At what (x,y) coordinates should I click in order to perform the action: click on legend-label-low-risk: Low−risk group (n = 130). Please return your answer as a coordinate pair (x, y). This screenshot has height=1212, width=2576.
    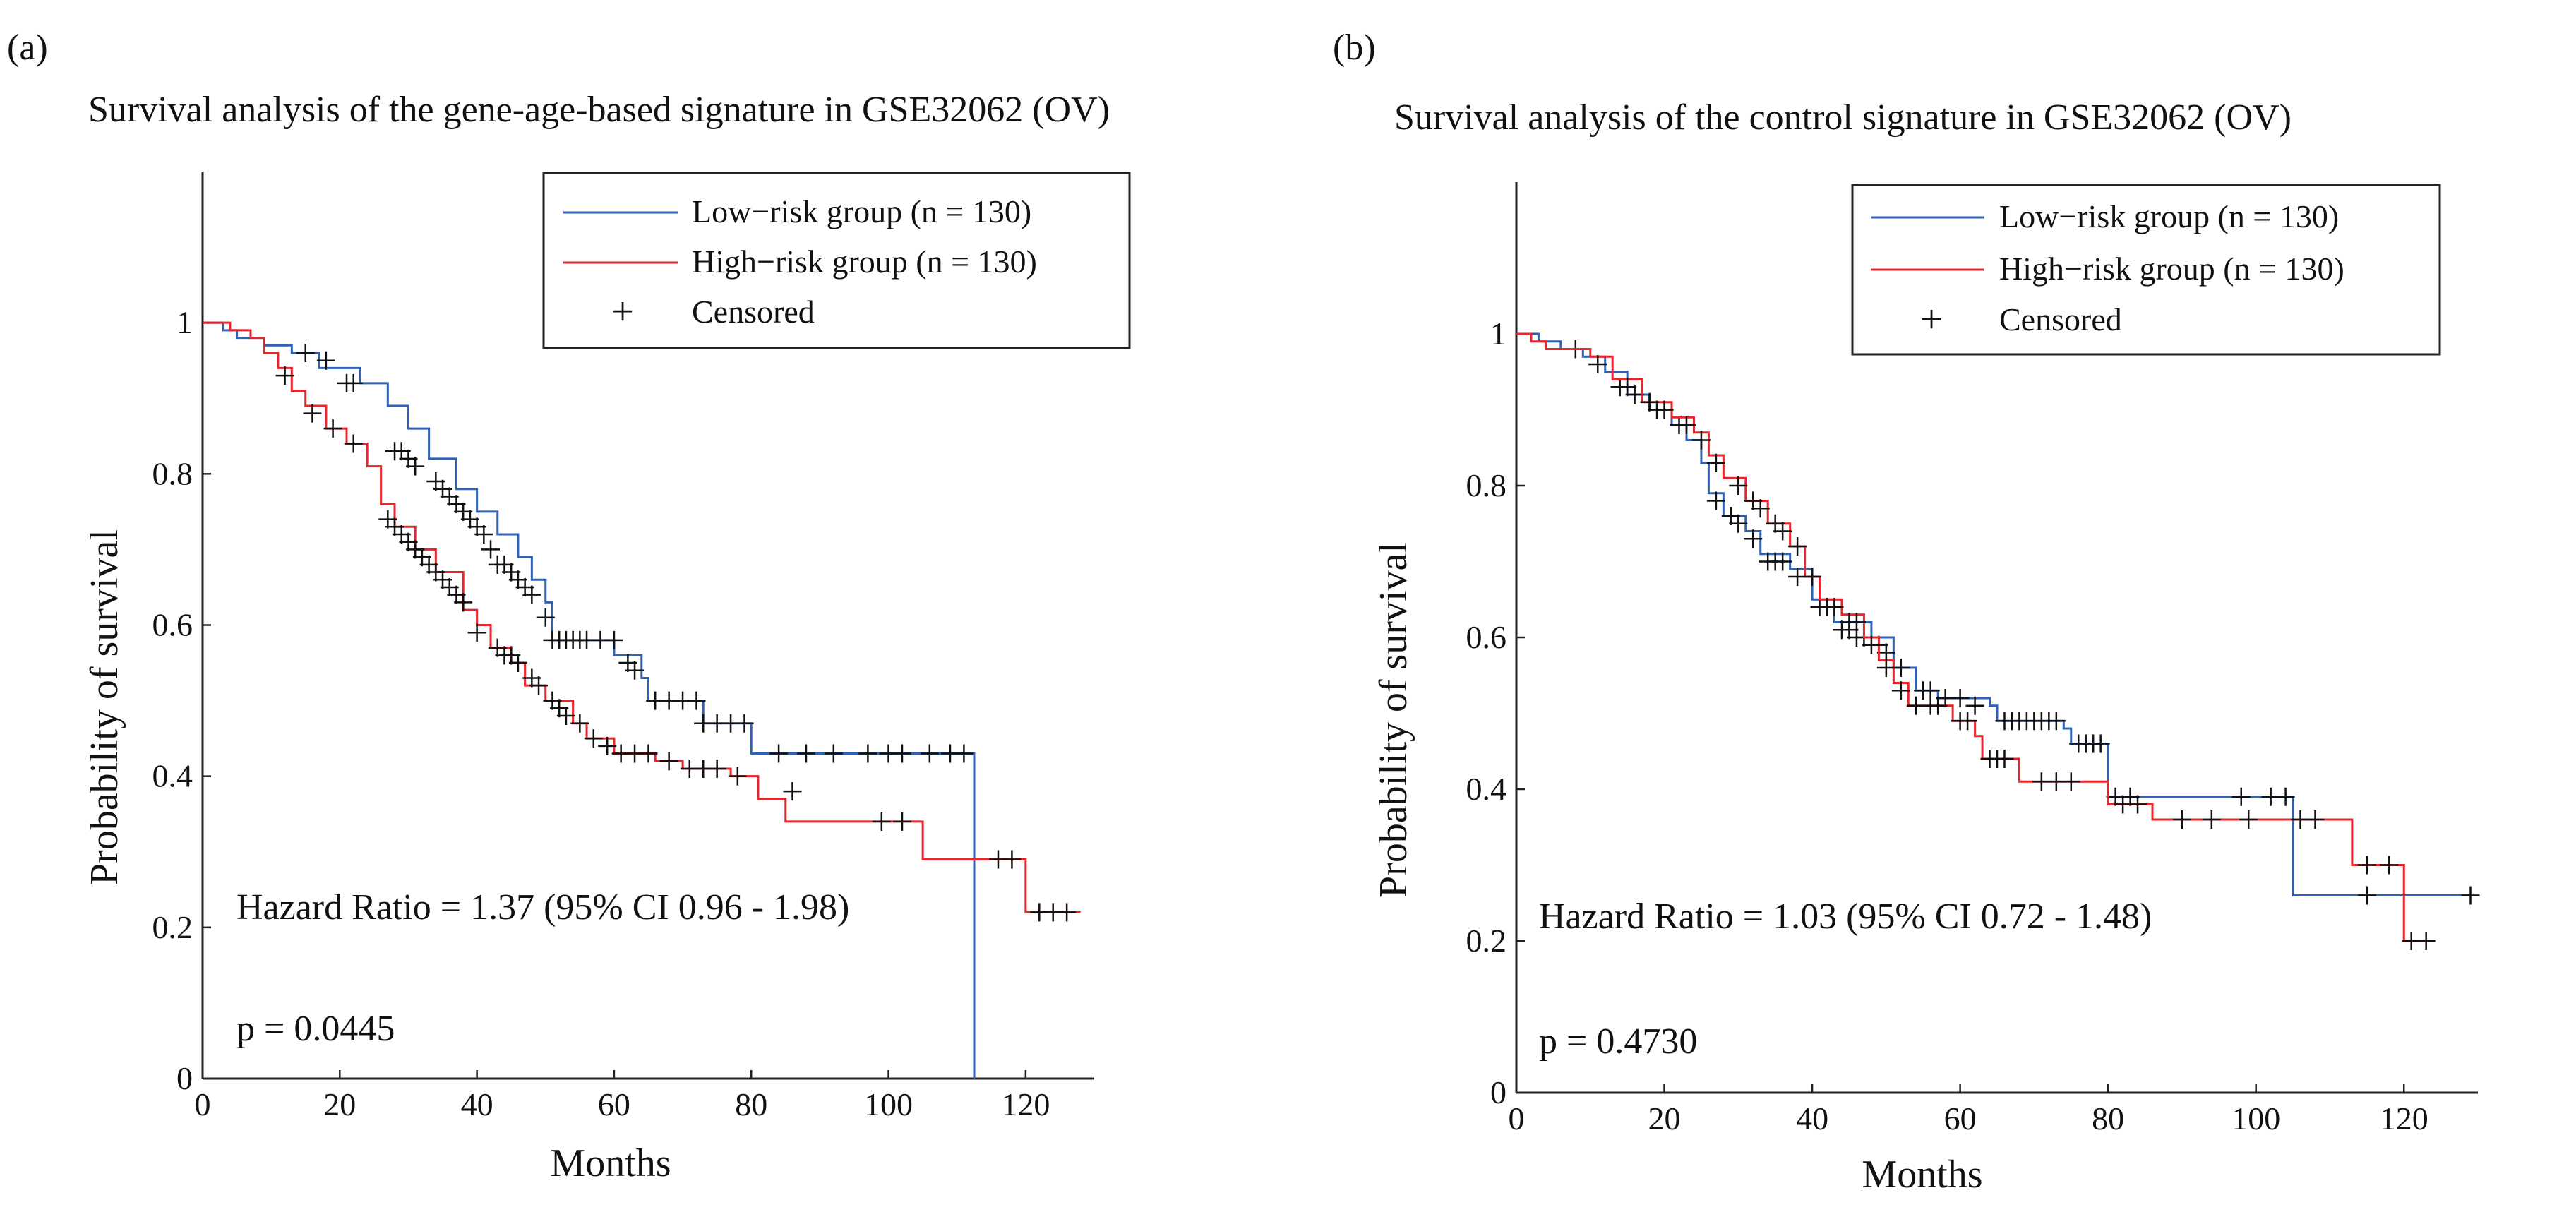
    Looking at the image, I should click on (2169, 216).